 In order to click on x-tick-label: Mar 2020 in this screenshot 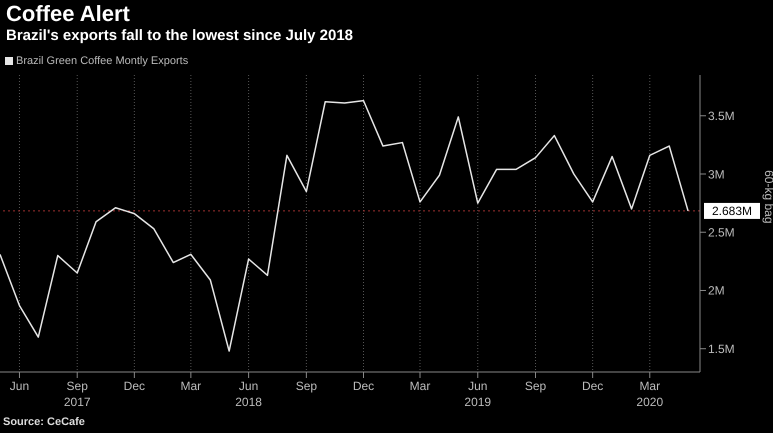, I will do `click(650, 394)`.